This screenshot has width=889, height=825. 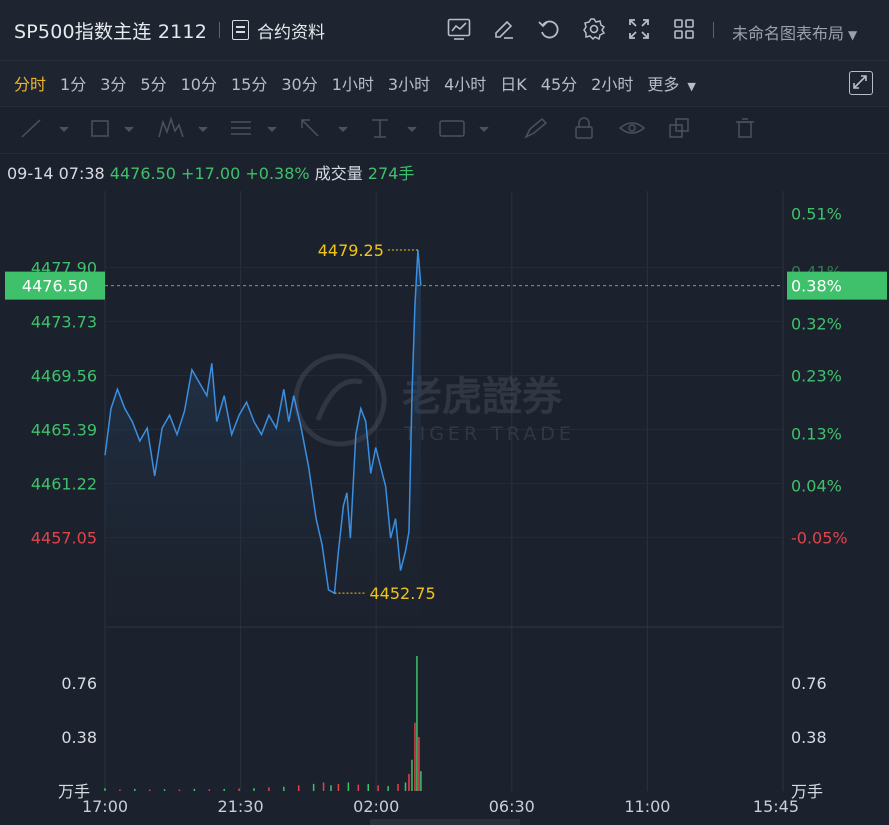 I want to click on y-tick-right: 0.13%, so click(x=816, y=433).